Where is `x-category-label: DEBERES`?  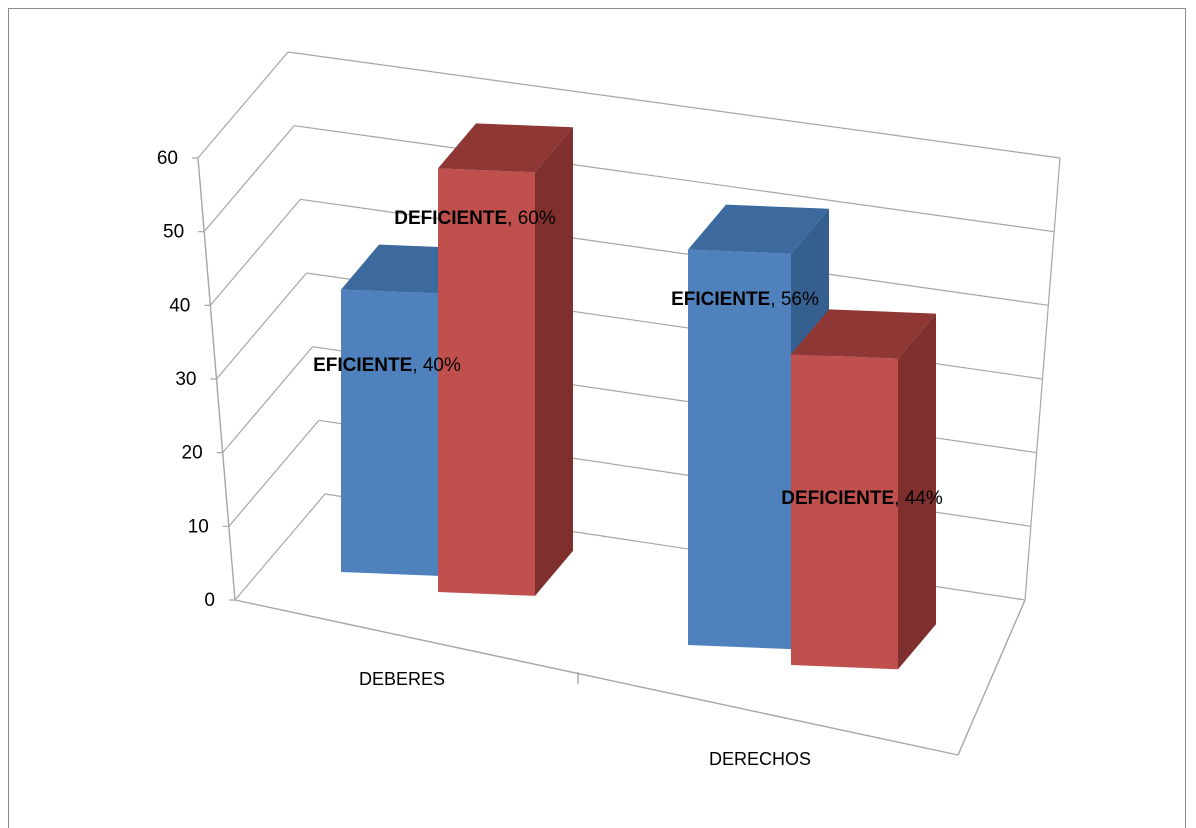 x-category-label: DEBERES is located at coordinates (402, 679).